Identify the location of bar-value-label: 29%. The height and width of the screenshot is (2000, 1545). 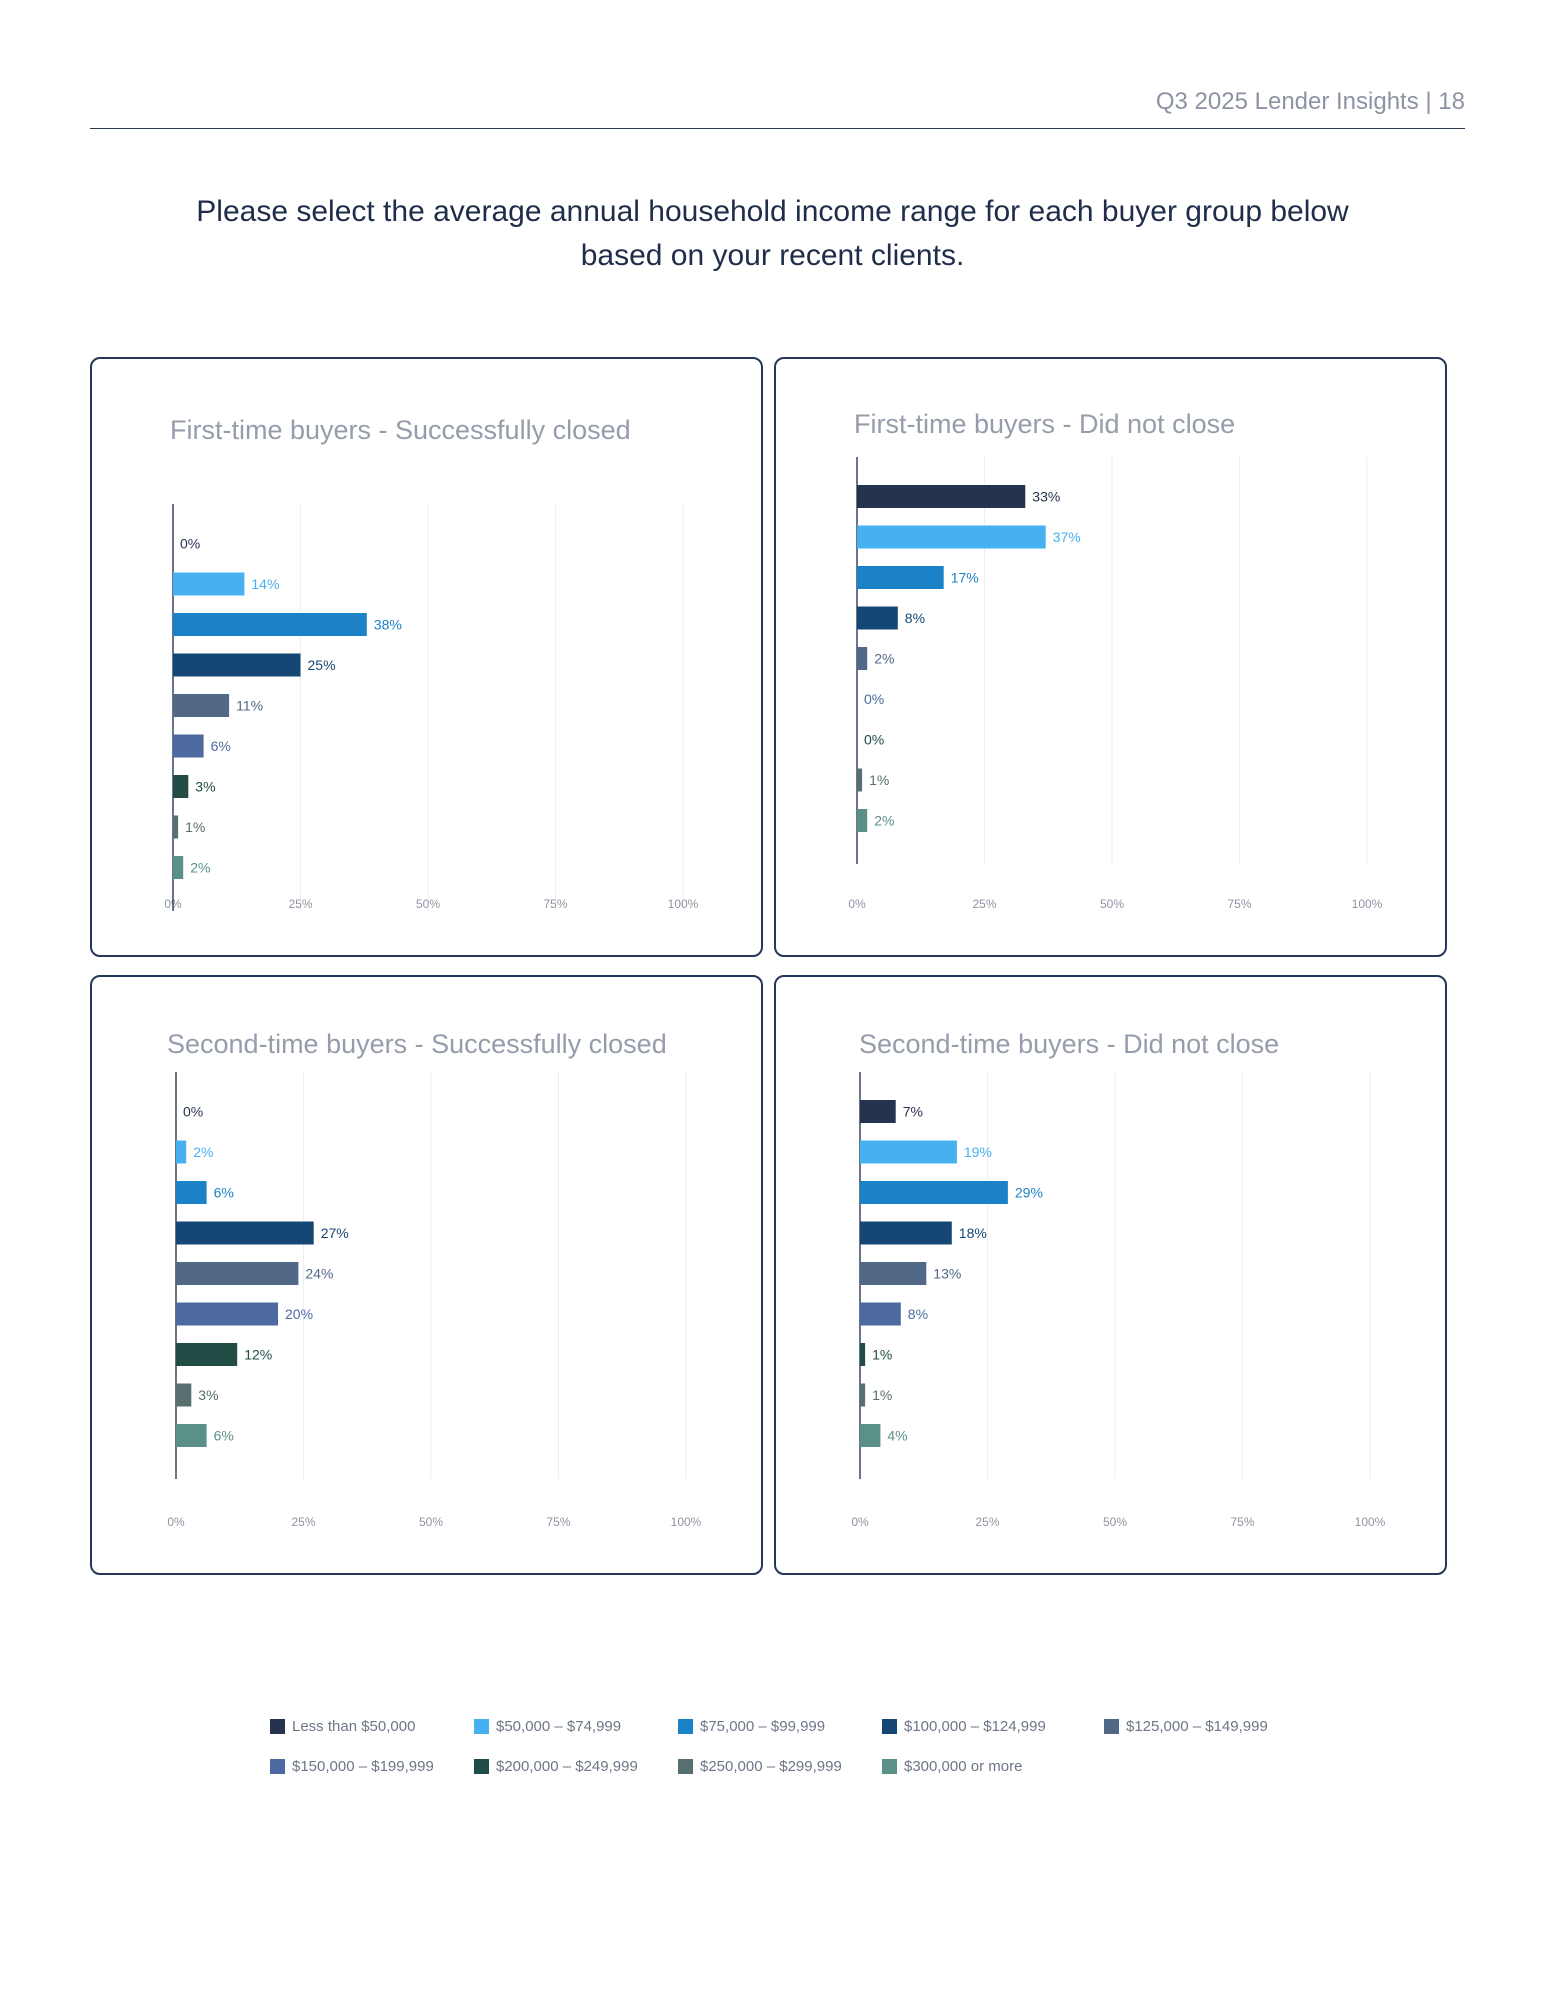
(1029, 1193).